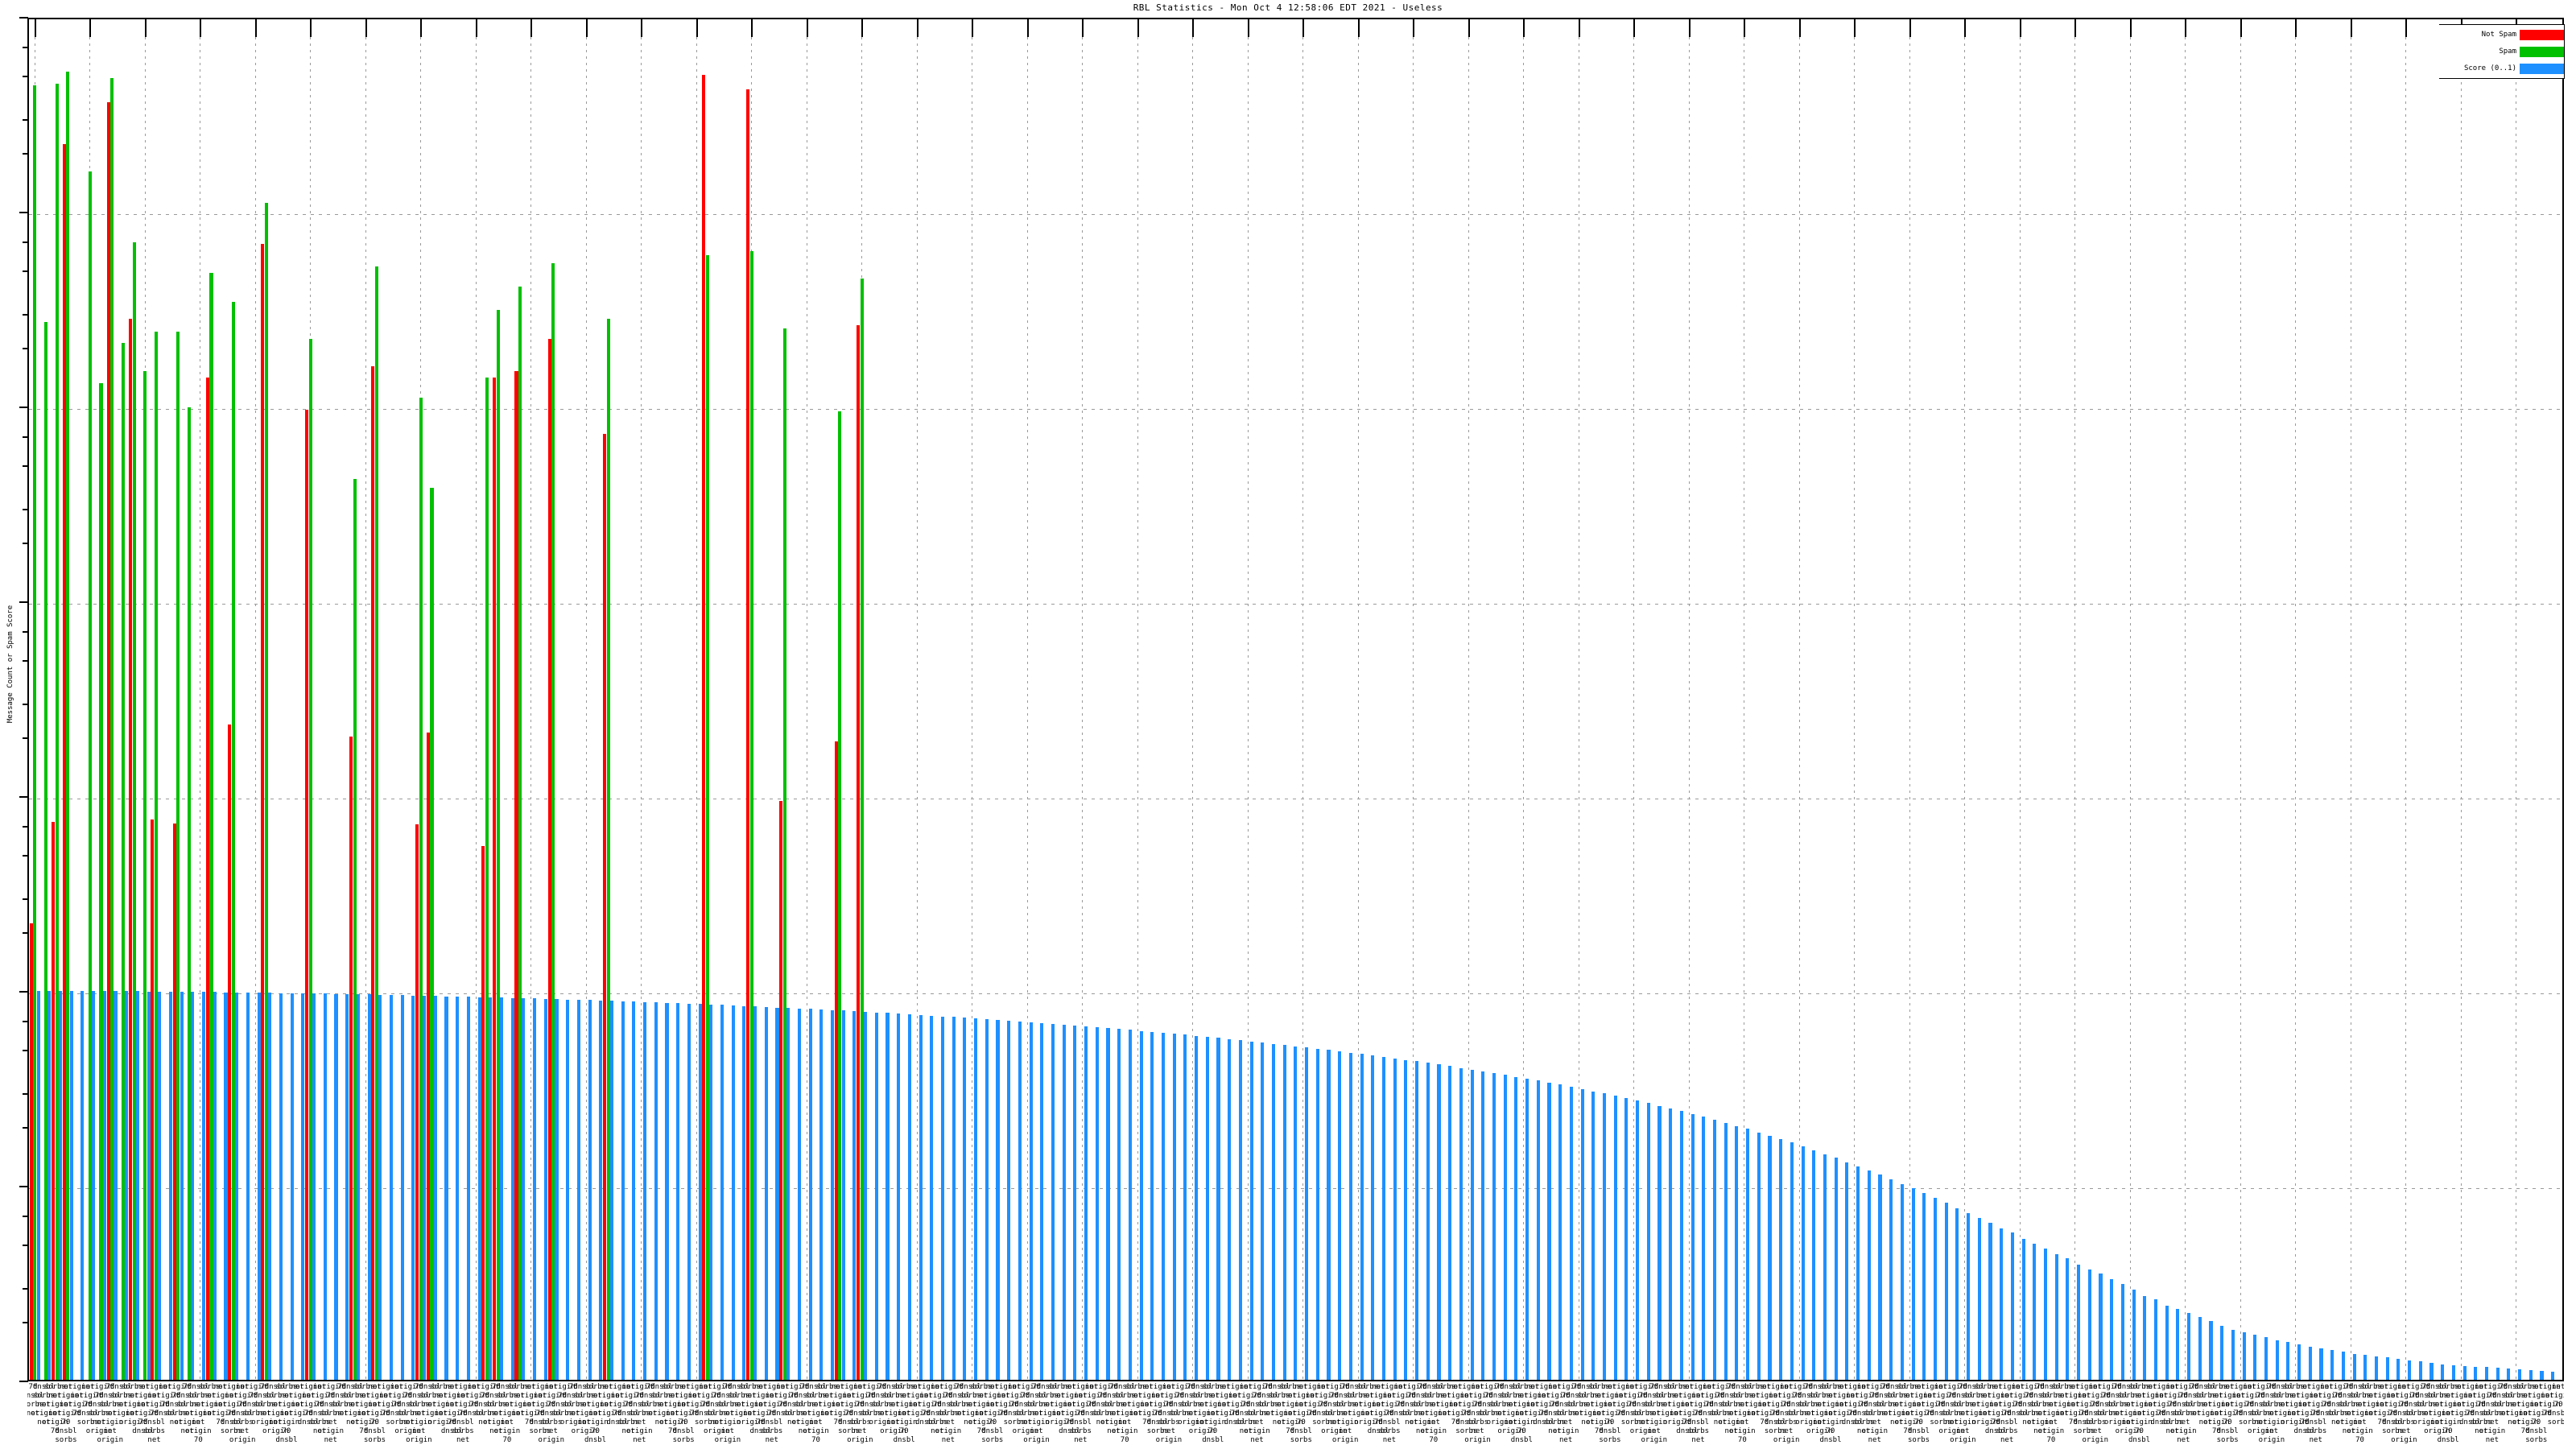 The image size is (2576, 1449). What do you see at coordinates (2498, 35) in the screenshot?
I see `legend-label-not-spam: Not Spam` at bounding box center [2498, 35].